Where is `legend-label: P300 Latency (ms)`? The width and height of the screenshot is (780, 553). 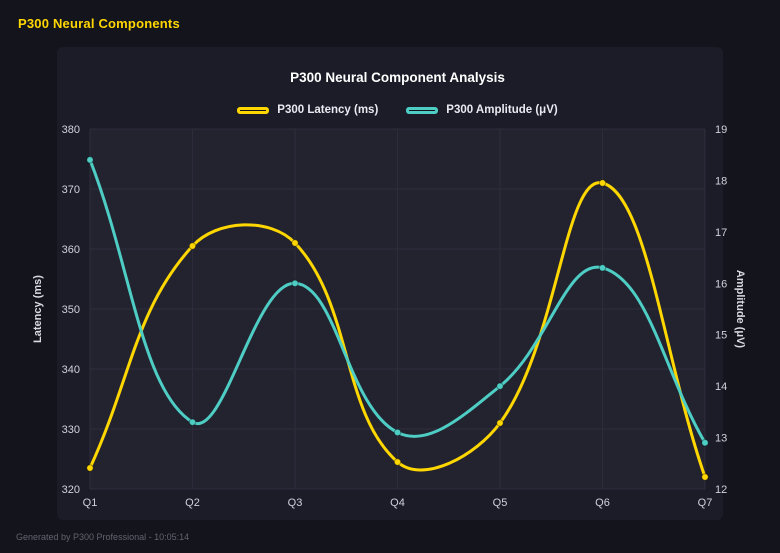
legend-label: P300 Latency (ms) is located at coordinates (328, 110).